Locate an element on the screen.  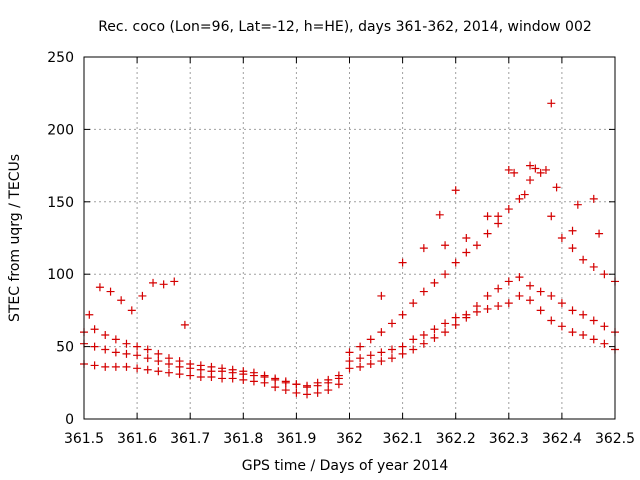
x-tick-label: 362.4 is located at coordinates (562, 439).